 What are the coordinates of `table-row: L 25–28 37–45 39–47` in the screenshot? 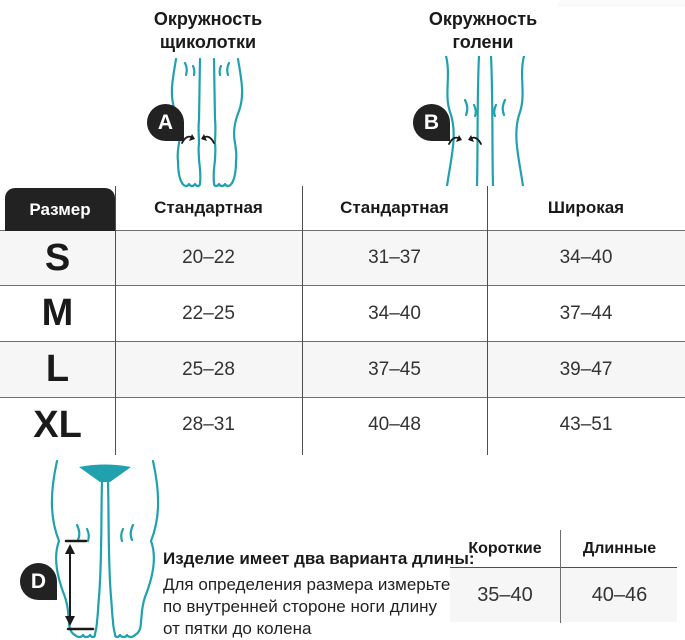 It's located at (342, 369).